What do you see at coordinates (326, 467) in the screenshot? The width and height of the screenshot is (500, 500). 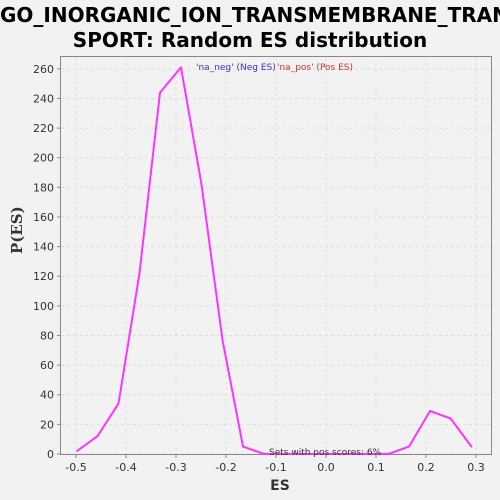 I see `x-tick-label: 0.0` at bounding box center [326, 467].